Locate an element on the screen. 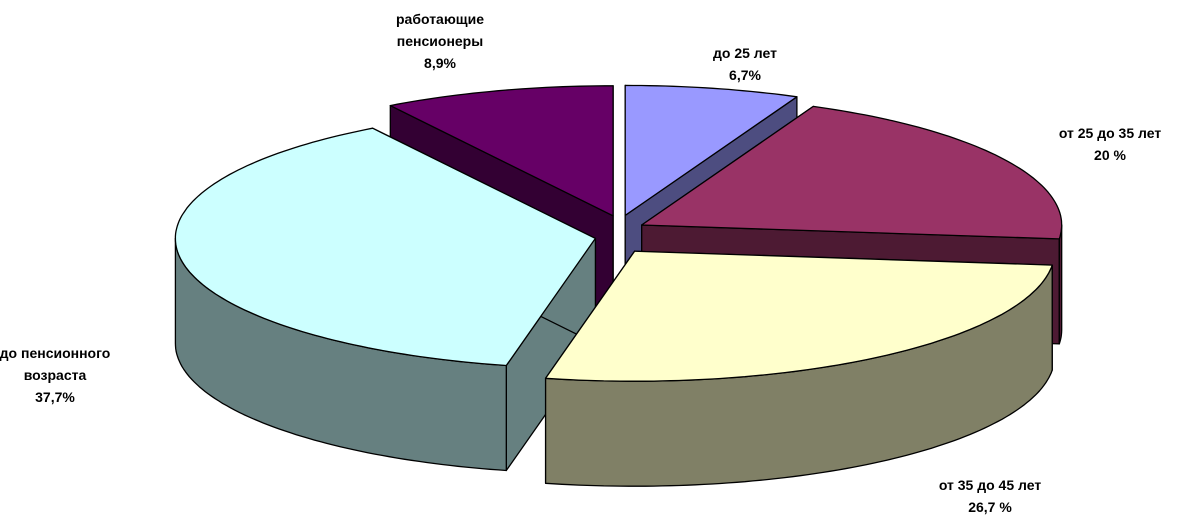  category-name: до 25 лет is located at coordinates (745, 53).